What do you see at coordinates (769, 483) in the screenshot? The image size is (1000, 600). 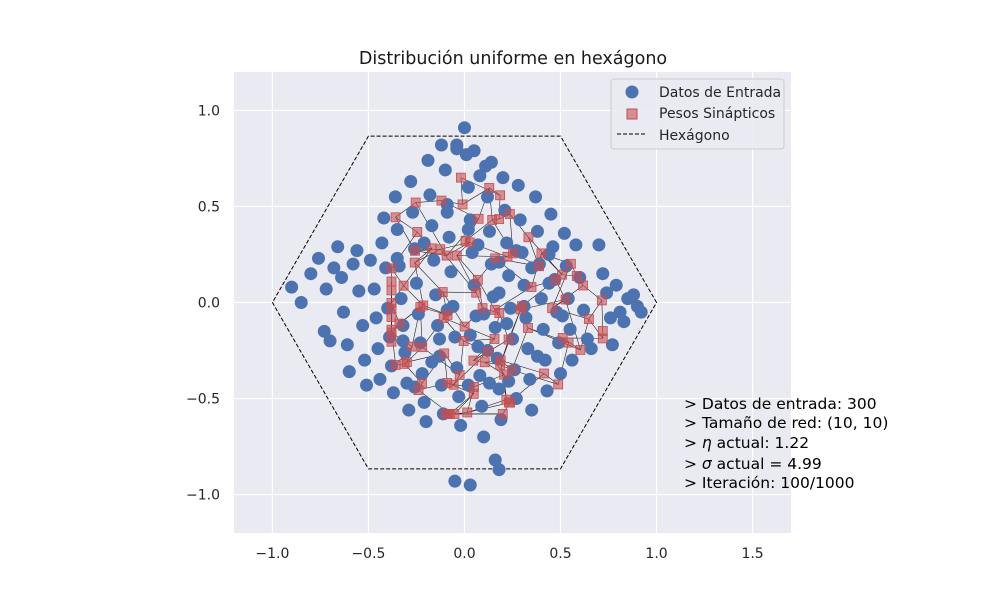 I see `info-iteration: > Iteración: 100/1000` at bounding box center [769, 483].